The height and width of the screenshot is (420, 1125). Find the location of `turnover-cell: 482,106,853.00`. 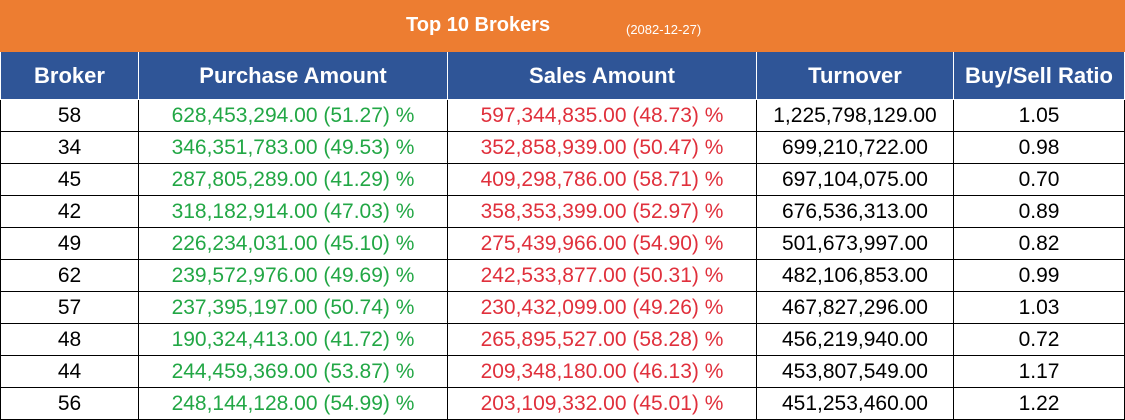

turnover-cell: 482,106,853.00 is located at coordinates (855, 275).